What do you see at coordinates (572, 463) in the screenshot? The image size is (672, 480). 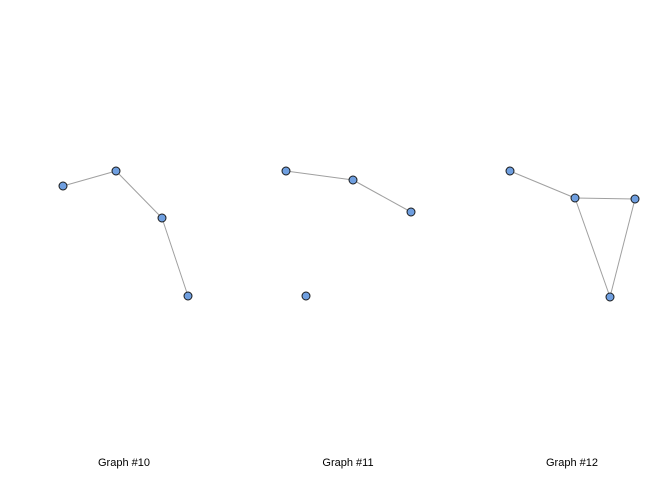 I see `graph-caption: Graph #12` at bounding box center [572, 463].